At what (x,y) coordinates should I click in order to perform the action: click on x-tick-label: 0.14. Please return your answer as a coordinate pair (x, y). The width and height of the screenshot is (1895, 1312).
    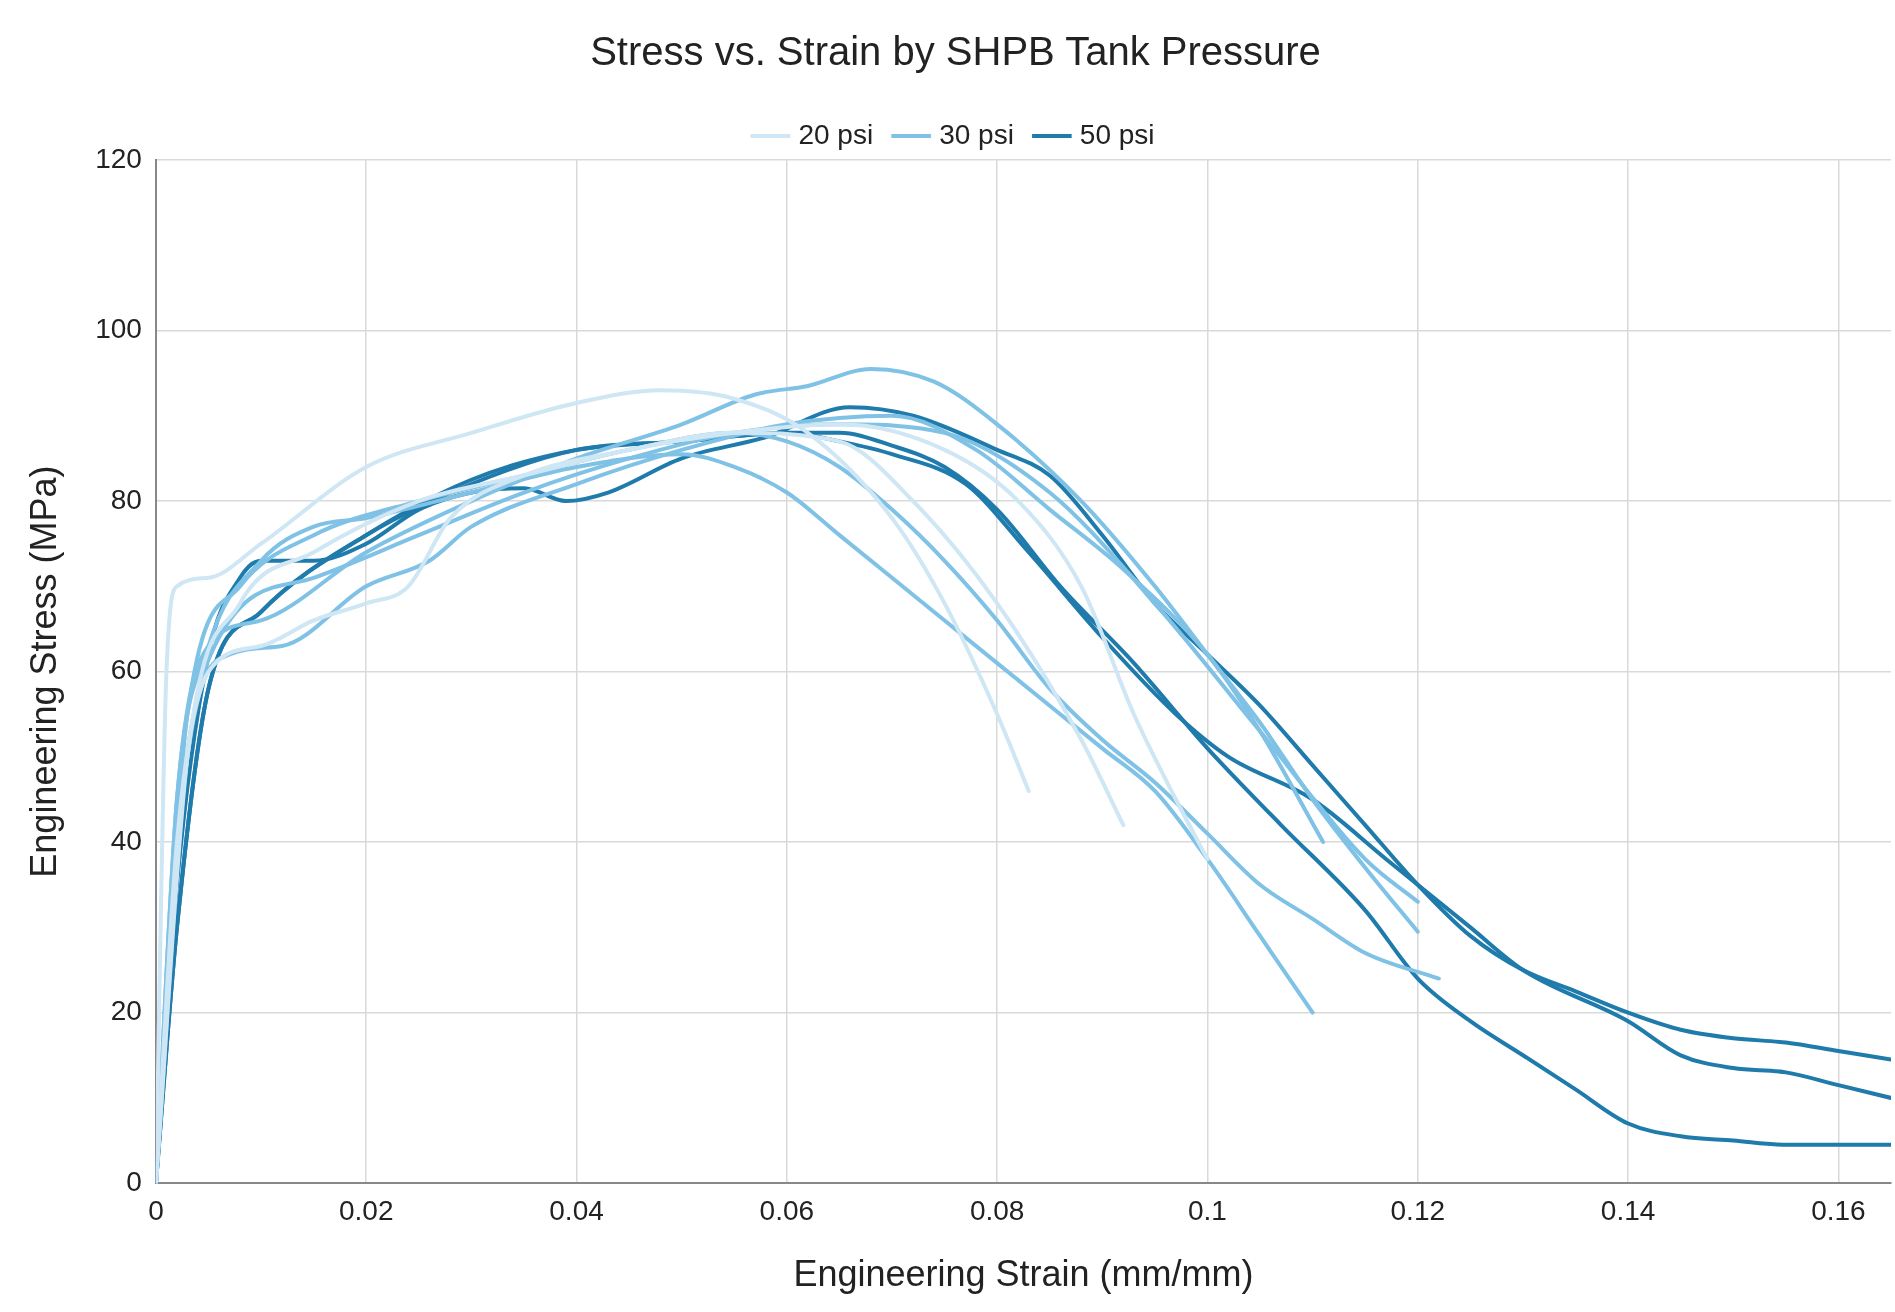
    Looking at the image, I should click on (1628, 1210).